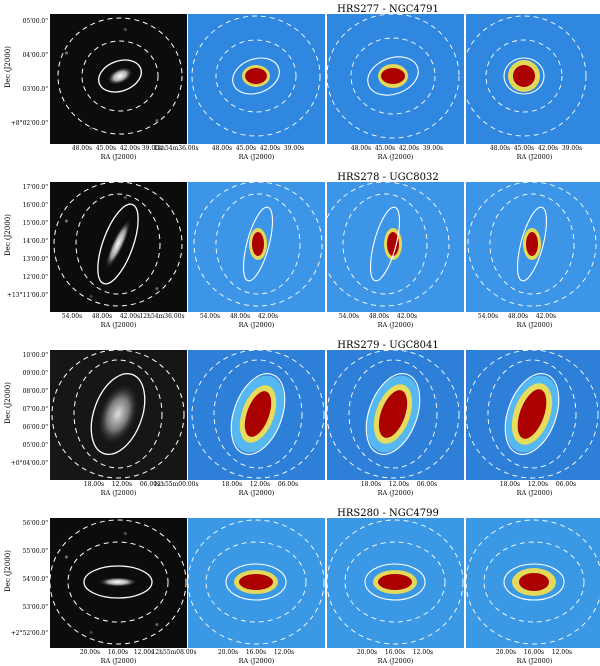  I want to click on dec-tick: 13'00.0", so click(35, 259).